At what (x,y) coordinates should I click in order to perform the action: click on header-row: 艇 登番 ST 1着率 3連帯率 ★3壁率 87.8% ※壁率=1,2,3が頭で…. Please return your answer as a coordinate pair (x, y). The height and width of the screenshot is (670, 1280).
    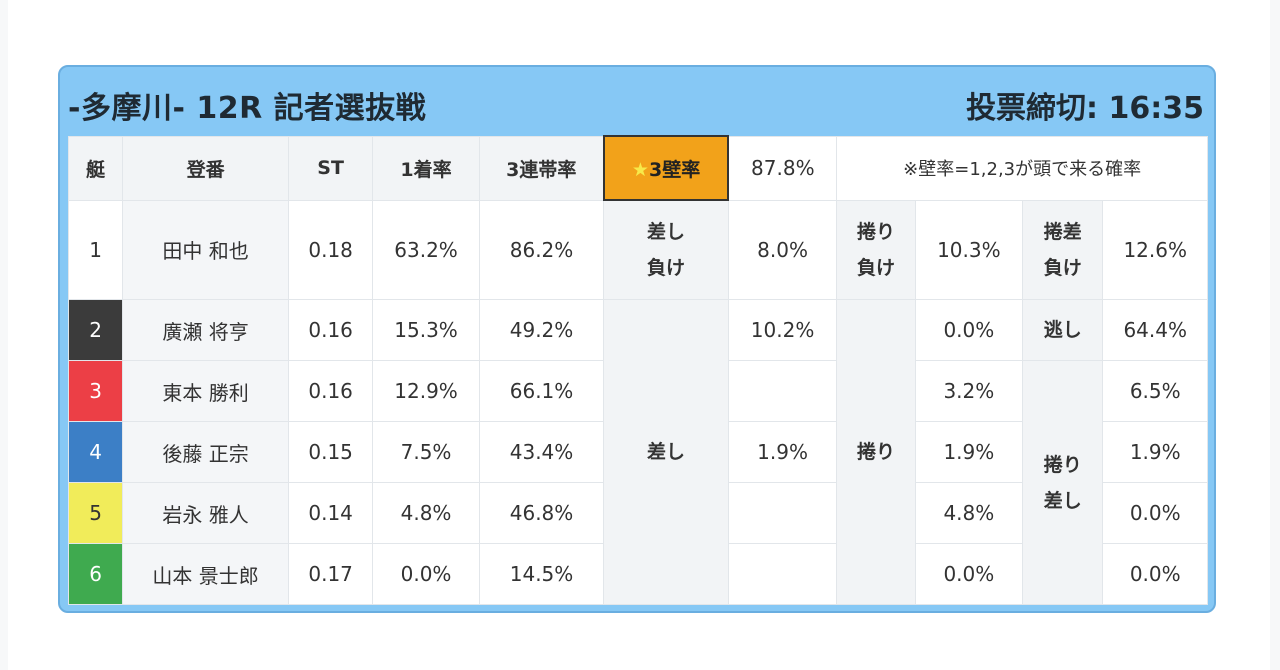
    Looking at the image, I should click on (637, 168).